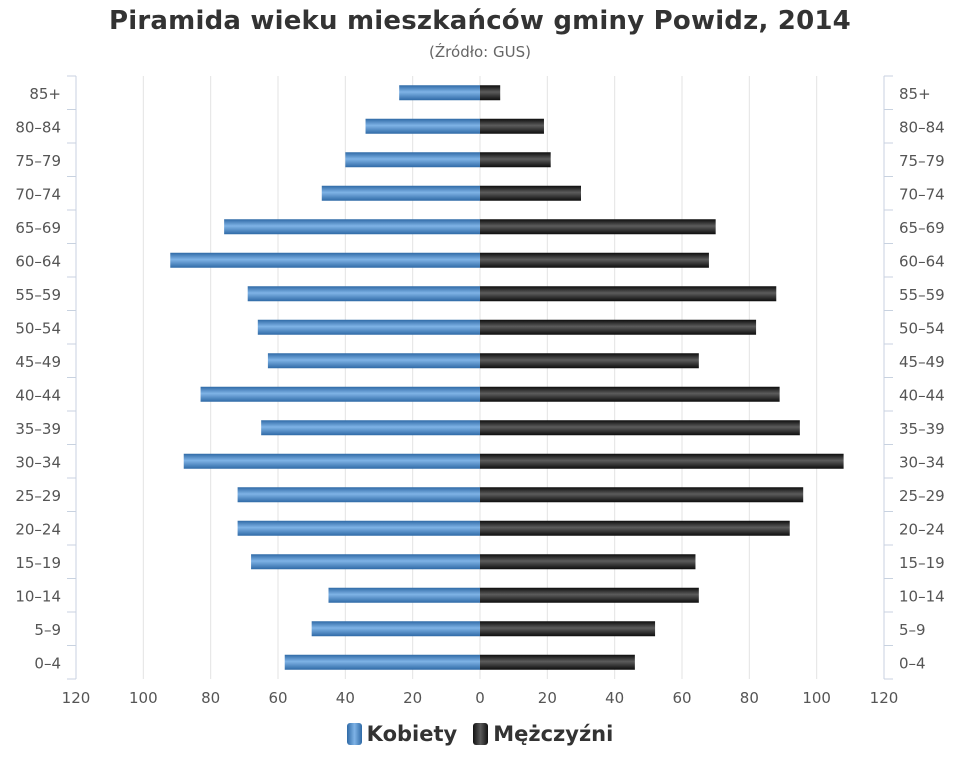  I want to click on legend-swatch-women, so click(354, 734).